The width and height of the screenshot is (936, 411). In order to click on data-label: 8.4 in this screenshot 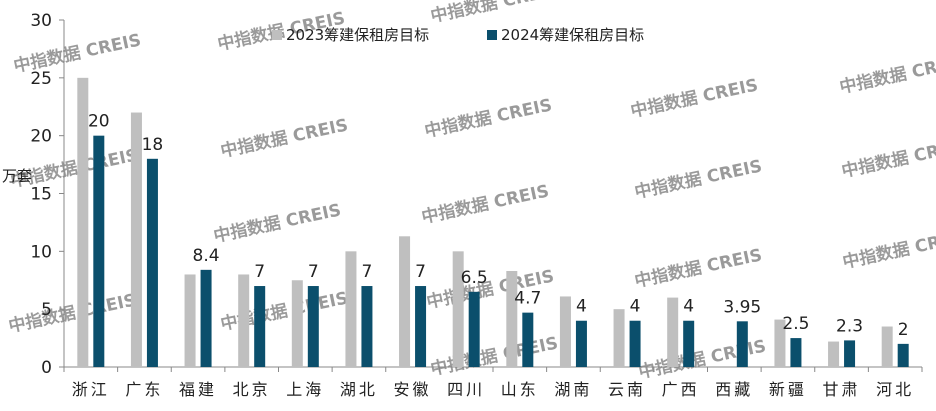, I will do `click(206, 256)`.